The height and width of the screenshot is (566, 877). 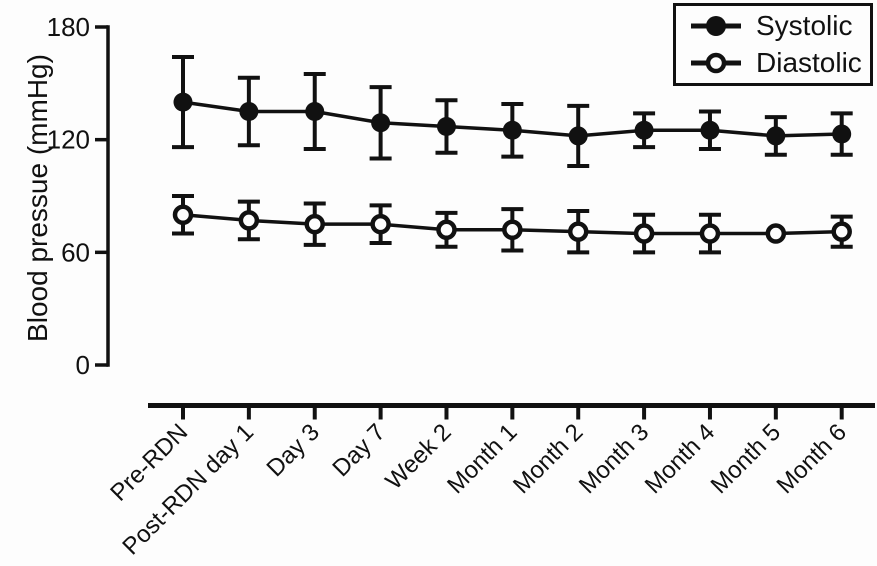 I want to click on x-tick-label: Month 6, so click(x=812, y=459).